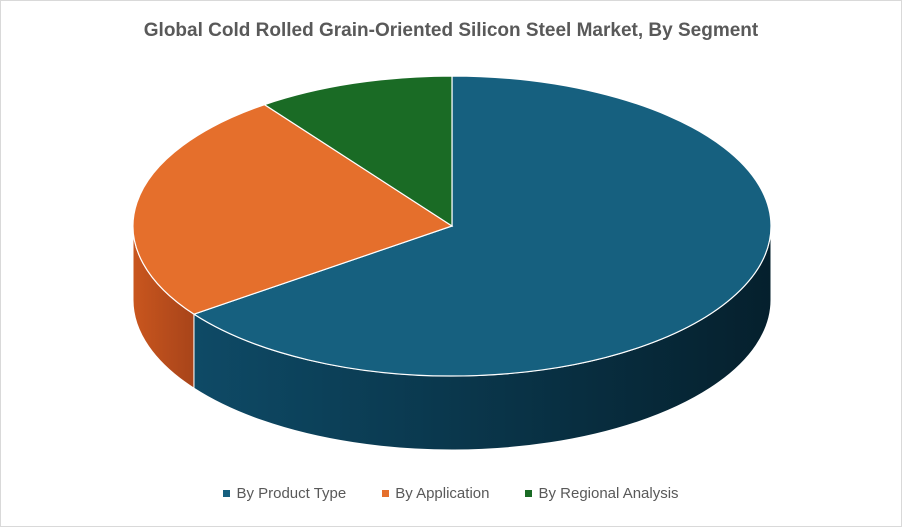 Image resolution: width=902 pixels, height=527 pixels. I want to click on legend-swatch-regional-analysis, so click(529, 493).